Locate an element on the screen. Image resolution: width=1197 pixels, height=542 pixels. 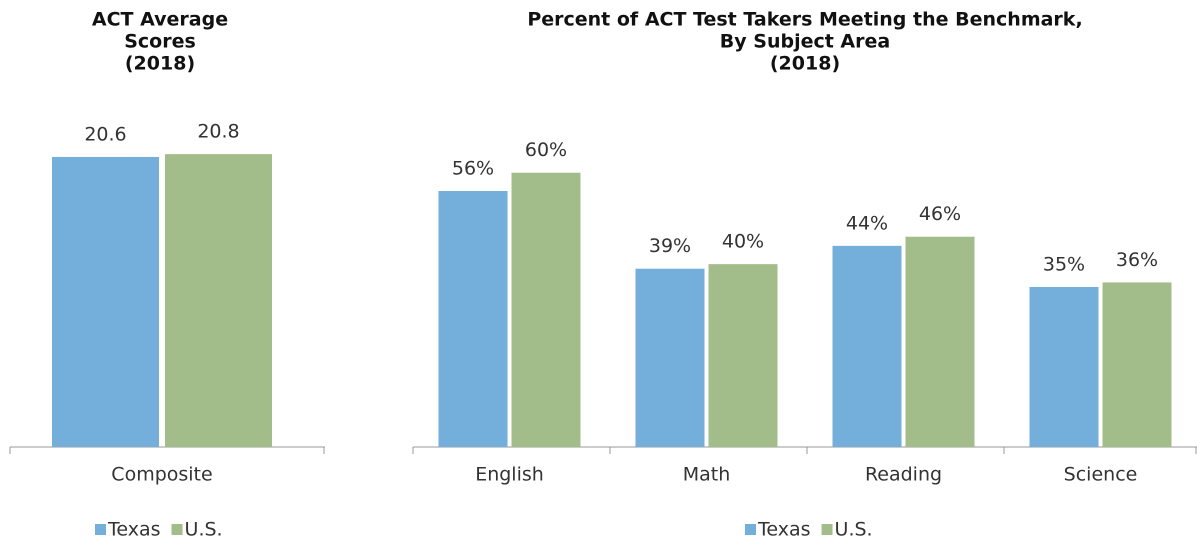
value-label: 40% is located at coordinates (743, 242).